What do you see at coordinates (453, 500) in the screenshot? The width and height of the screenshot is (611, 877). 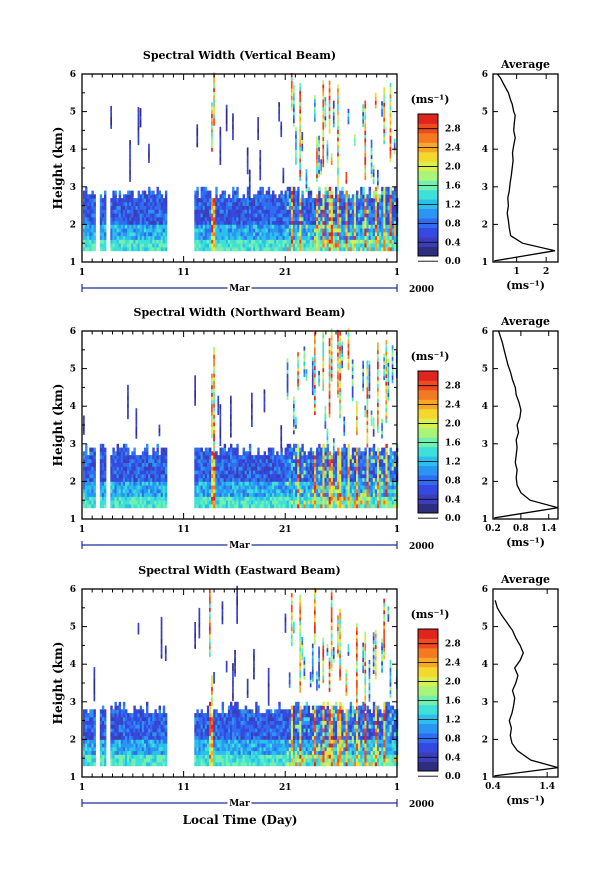 I see `colorbar-tick-label: 0.4` at bounding box center [453, 500].